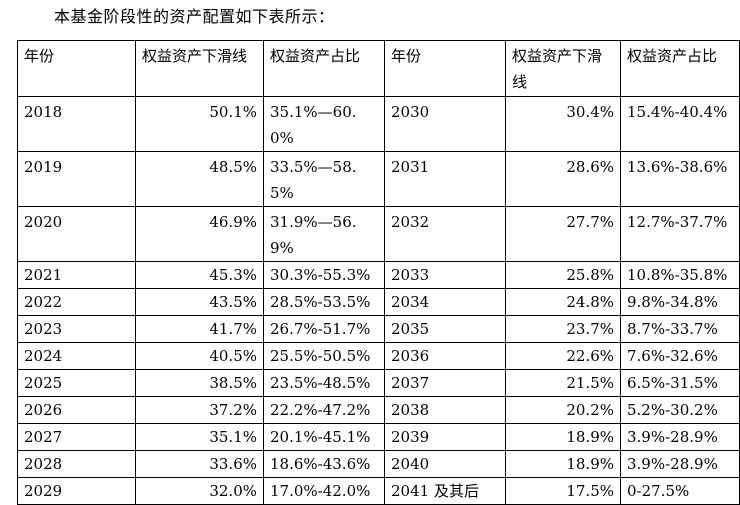 The image size is (740, 505). What do you see at coordinates (76, 383) in the screenshot?
I see `cell-year-left: 2025` at bounding box center [76, 383].